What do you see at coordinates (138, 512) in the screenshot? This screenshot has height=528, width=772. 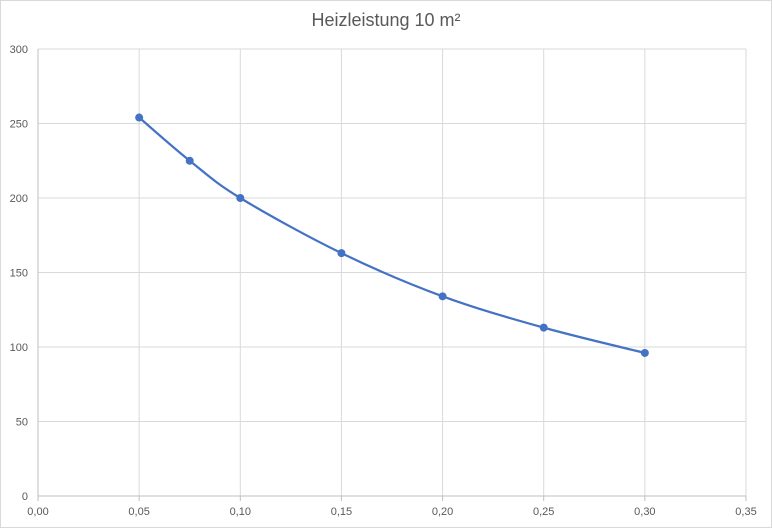 I see `x-tick-label: 0,05` at bounding box center [138, 512].